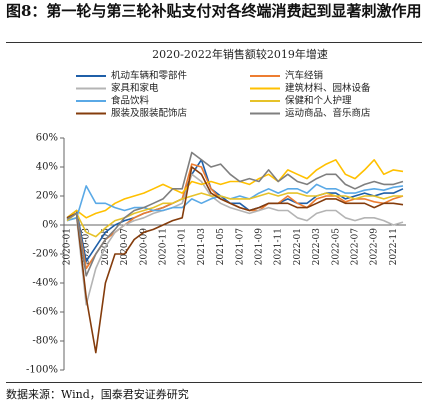  I want to click on legend-label: 食品饮料, so click(130, 101).